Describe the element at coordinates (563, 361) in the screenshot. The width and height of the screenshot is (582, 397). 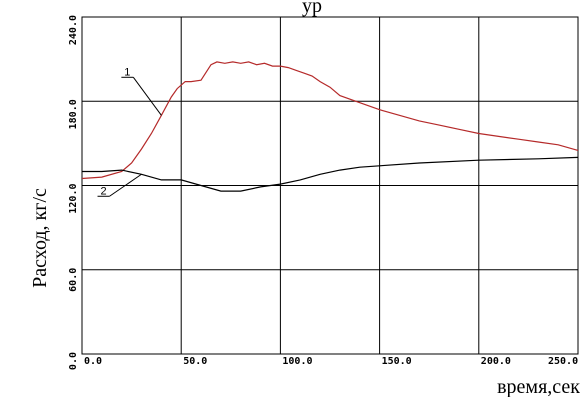
I see `x-tick-label: 250.0` at that location.